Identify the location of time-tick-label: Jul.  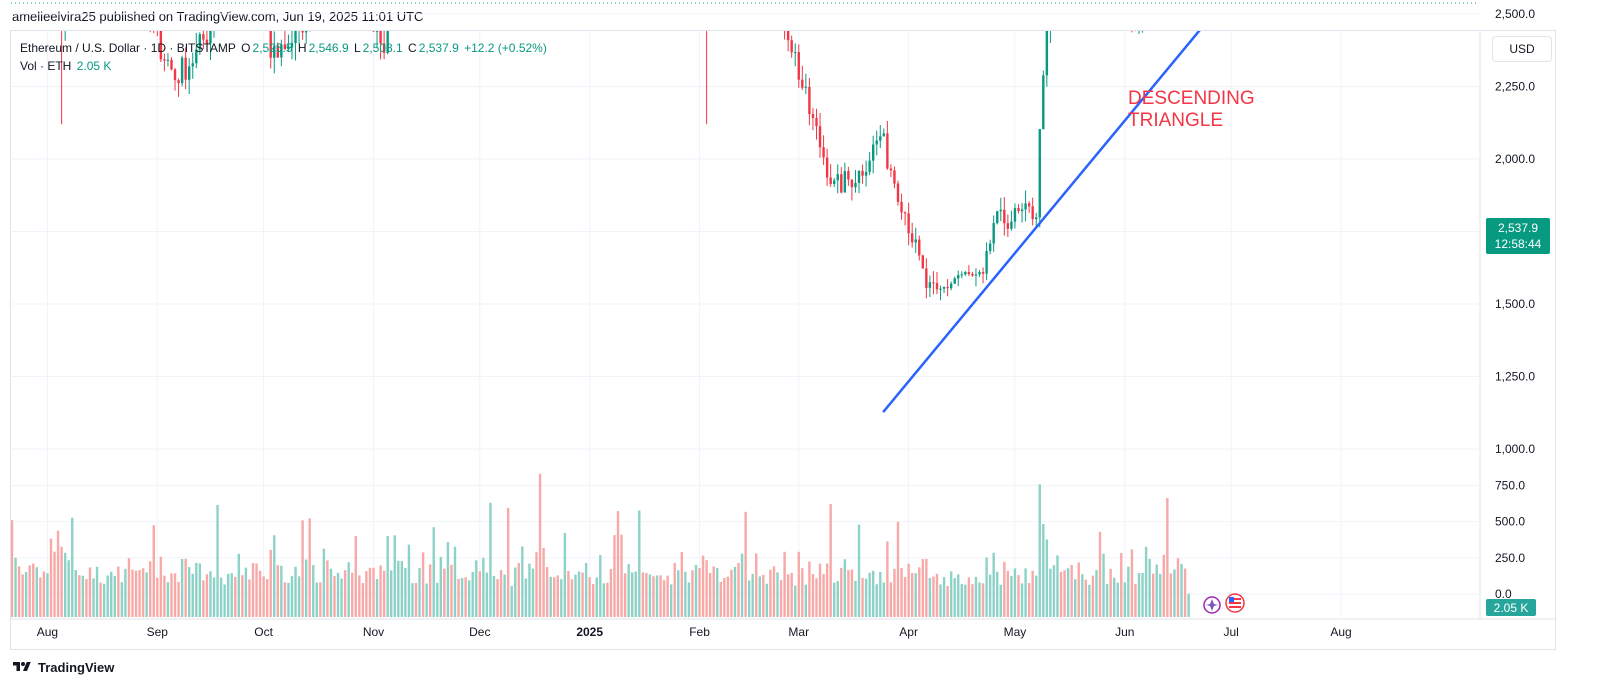
(1230, 632).